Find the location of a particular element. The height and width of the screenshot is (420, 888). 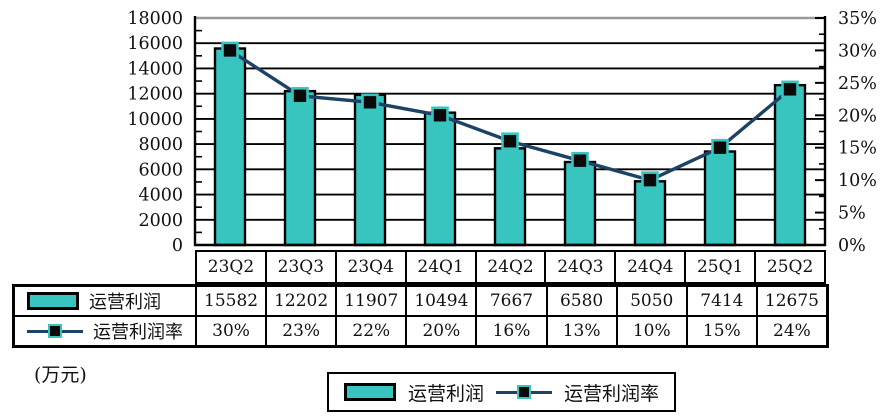

right-axis-tick: 0% is located at coordinates (852, 246).